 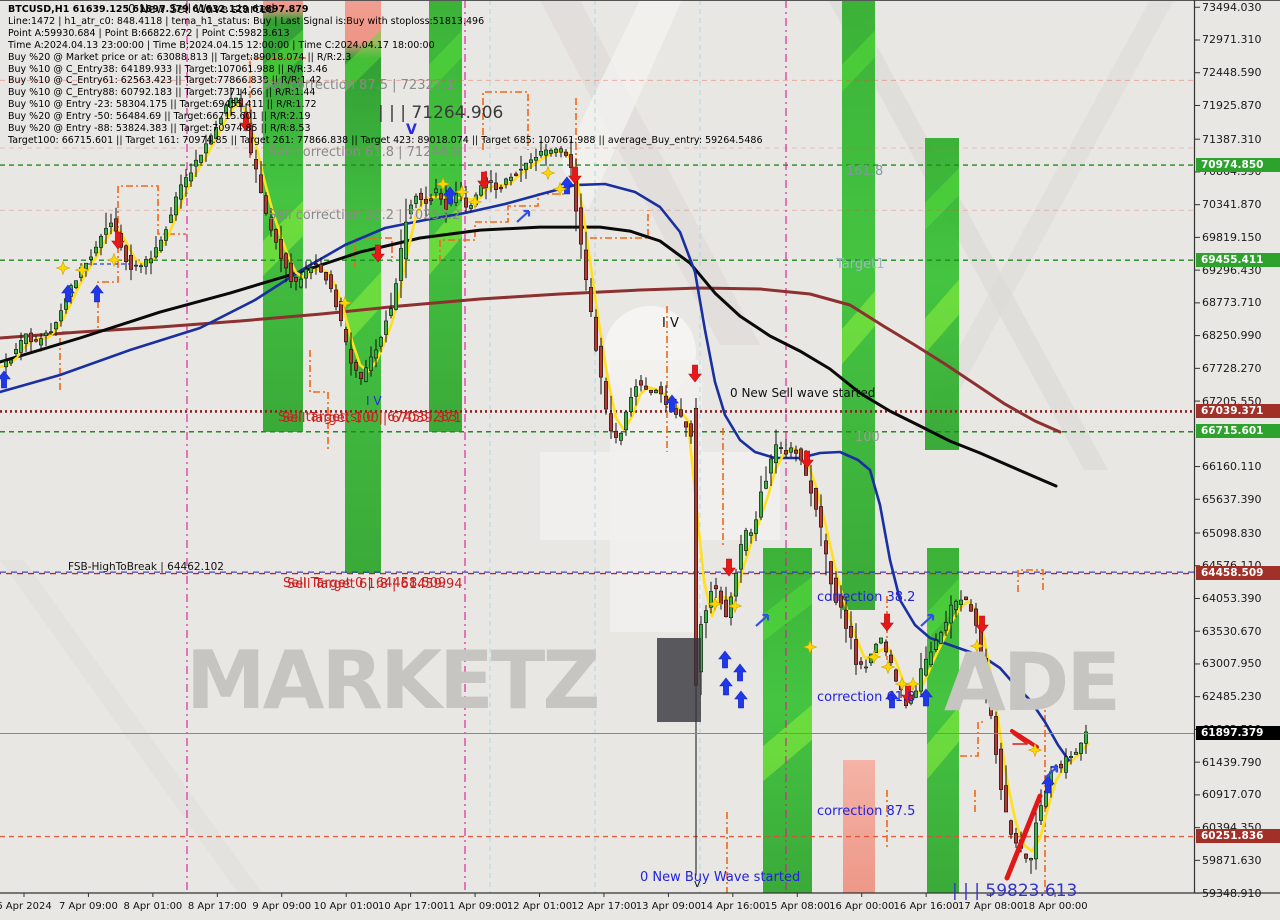 What do you see at coordinates (1023, 805) in the screenshot?
I see `trend-lines` at bounding box center [1023, 805].